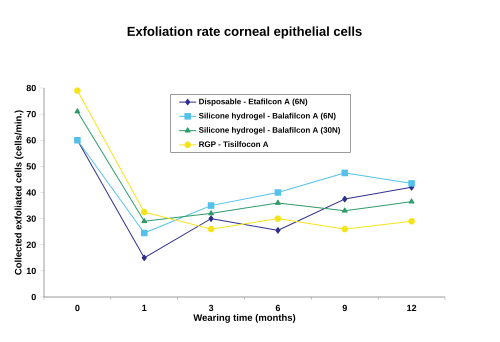 This screenshot has height=342, width=500. Describe the element at coordinates (344, 308) in the screenshot. I see `x-tick-label: 9` at that location.